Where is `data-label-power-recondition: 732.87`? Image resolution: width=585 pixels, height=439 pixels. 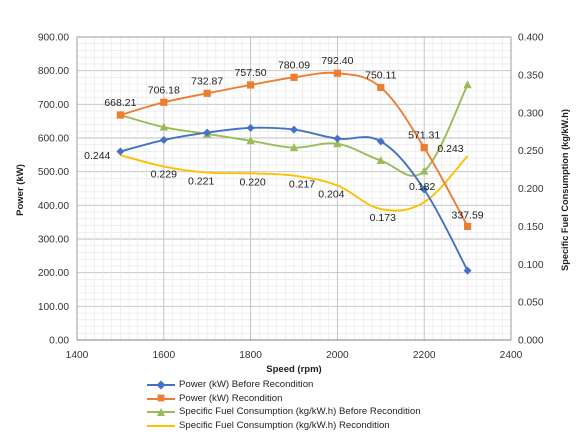 data-label-power-recondition: 732.87 is located at coordinates (207, 81).